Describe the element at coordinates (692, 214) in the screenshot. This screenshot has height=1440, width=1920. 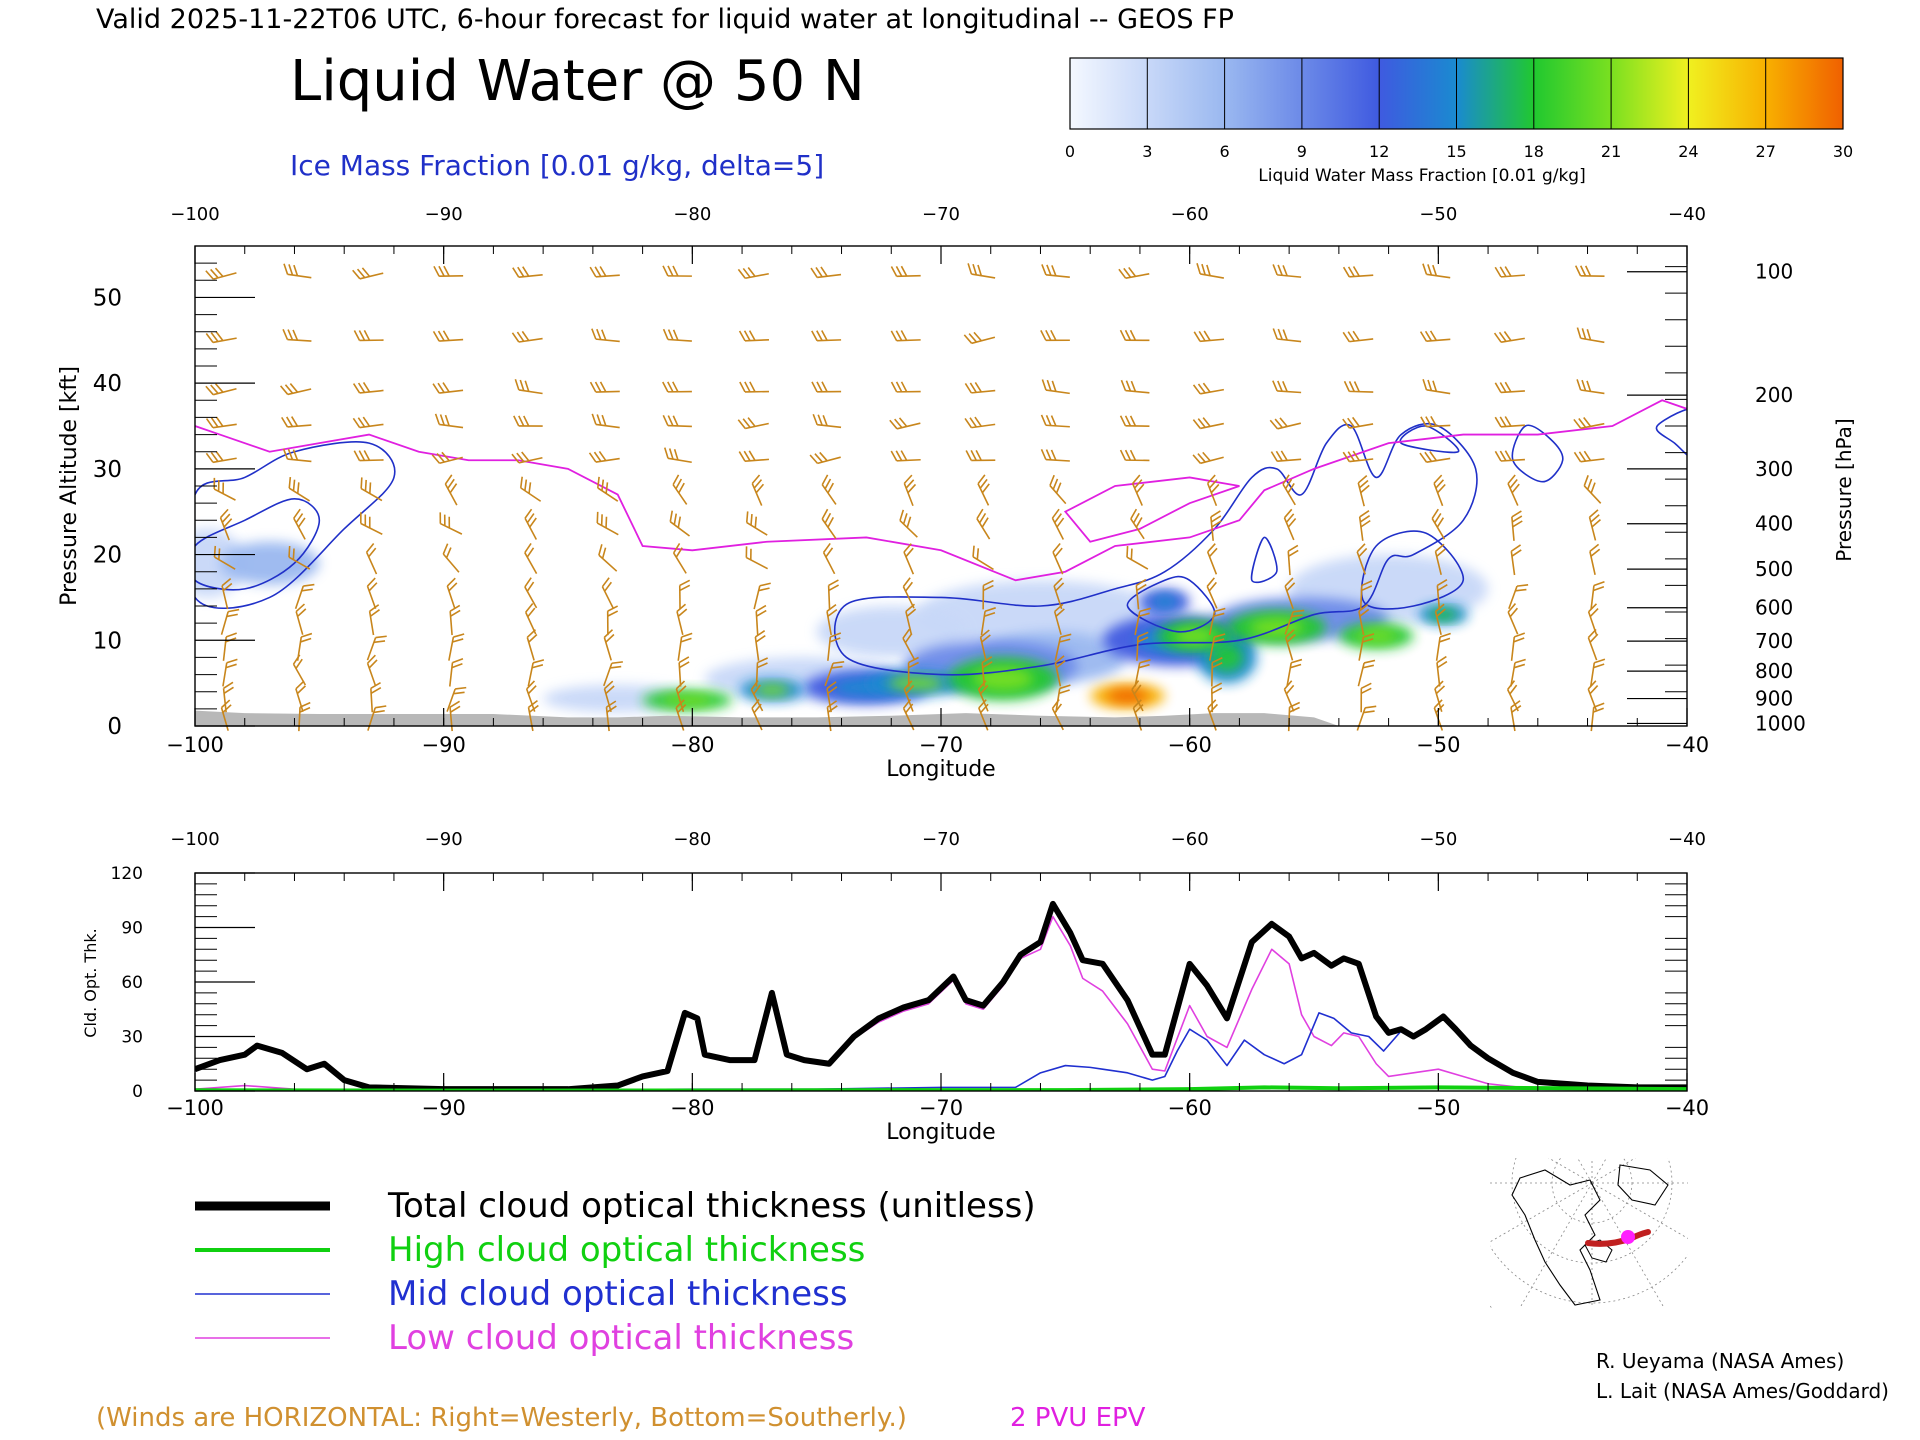
I see `top-x-tick-label-upper: −80` at that location.